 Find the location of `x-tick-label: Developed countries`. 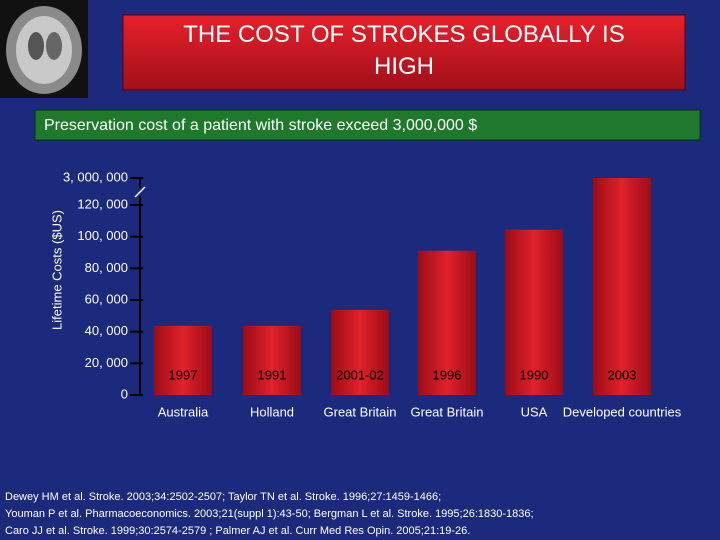

x-tick-label: Developed countries is located at coordinates (622, 411).